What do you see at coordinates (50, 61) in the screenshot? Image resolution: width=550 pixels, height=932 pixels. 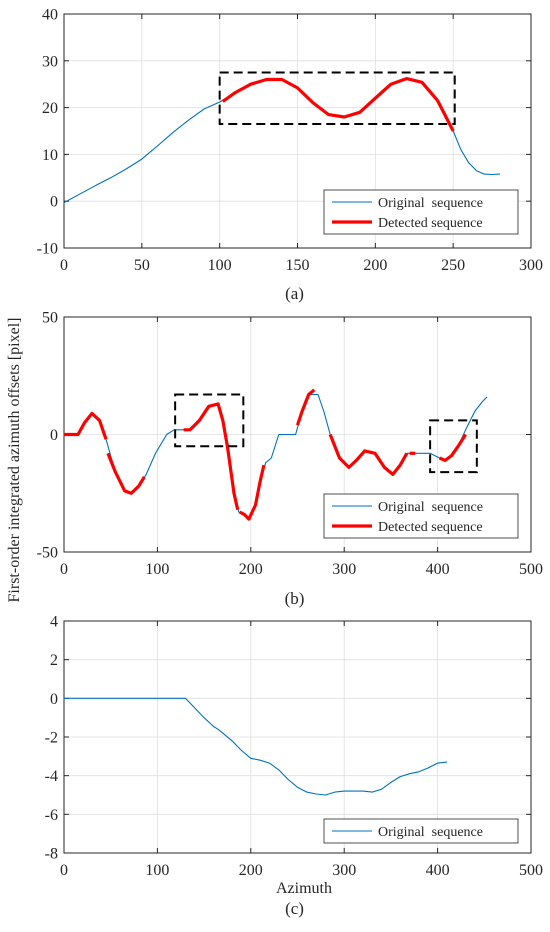 I see `y-tick-label: 30` at bounding box center [50, 61].